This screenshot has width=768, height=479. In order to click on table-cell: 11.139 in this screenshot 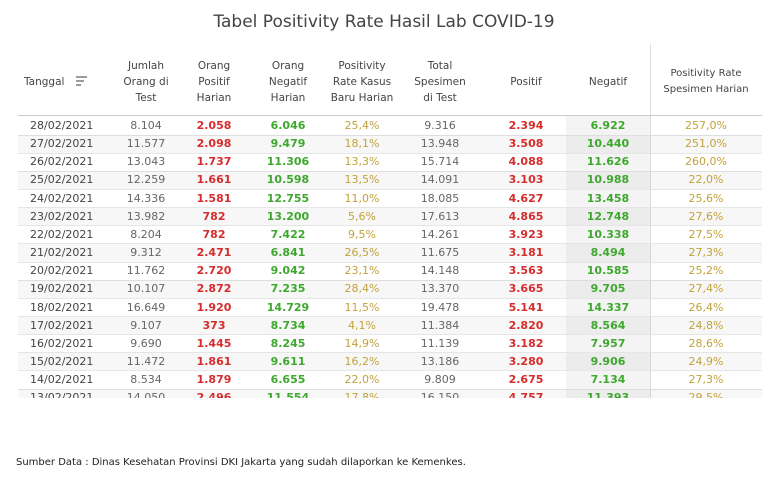, I will do `click(440, 343)`.